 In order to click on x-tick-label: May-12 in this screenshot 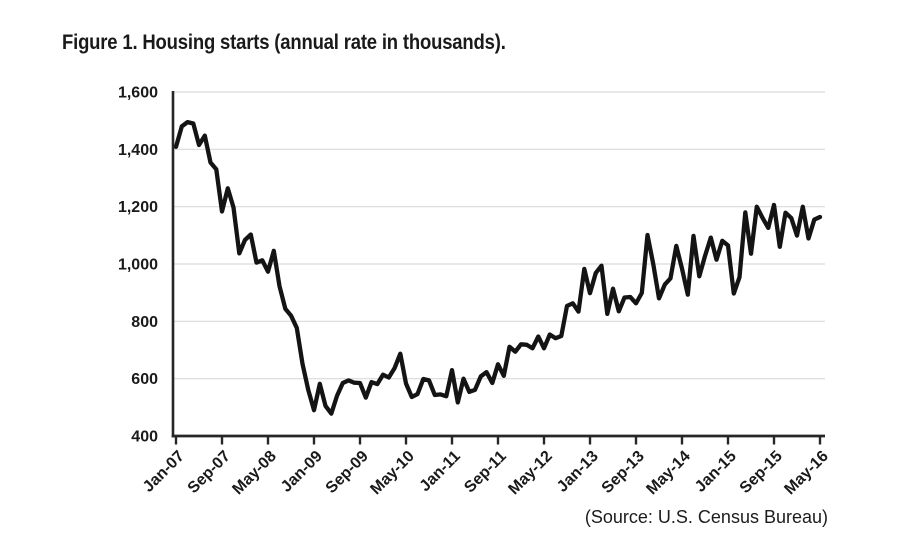, I will do `click(530, 473)`.